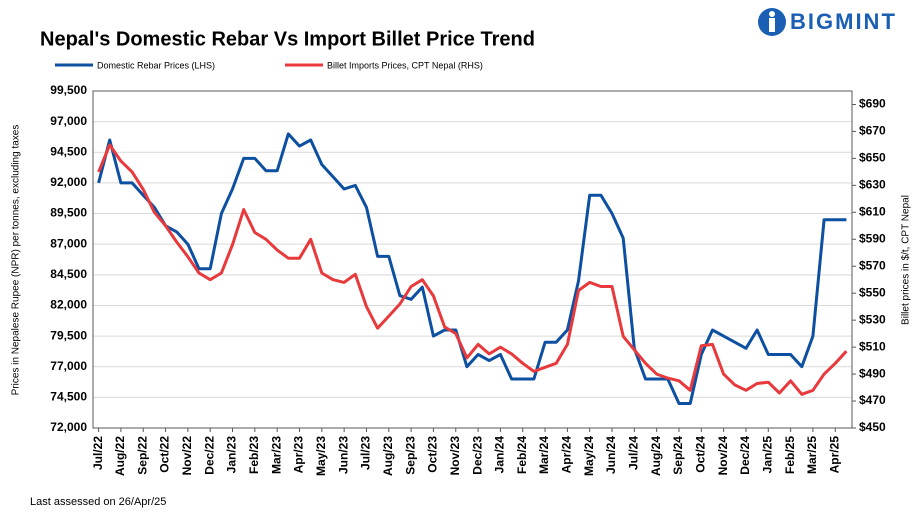 This screenshot has width=921, height=521. What do you see at coordinates (872, 104) in the screenshot?
I see `y2-tick-label: $690` at bounding box center [872, 104].